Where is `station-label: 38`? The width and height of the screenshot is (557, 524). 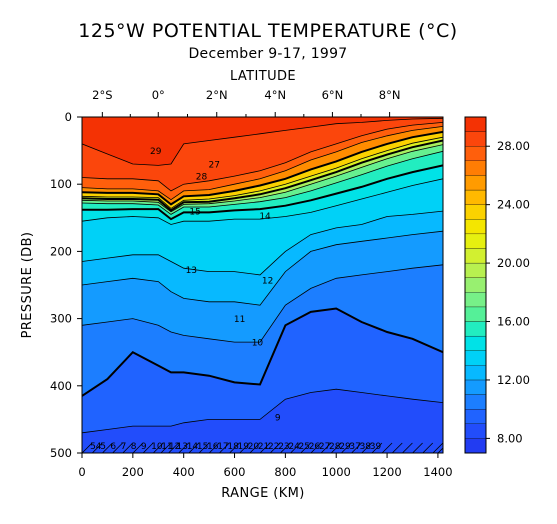
station-label: 38 is located at coordinates (366, 447).